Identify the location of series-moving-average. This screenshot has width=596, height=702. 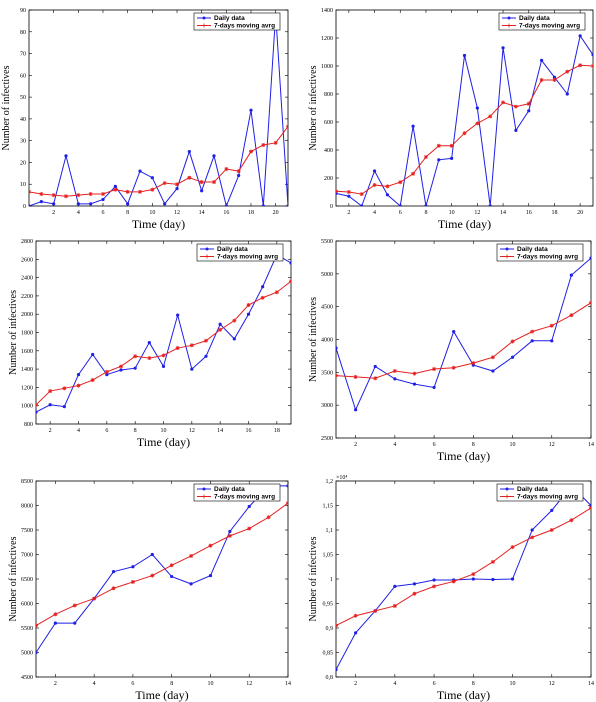
(162, 564).